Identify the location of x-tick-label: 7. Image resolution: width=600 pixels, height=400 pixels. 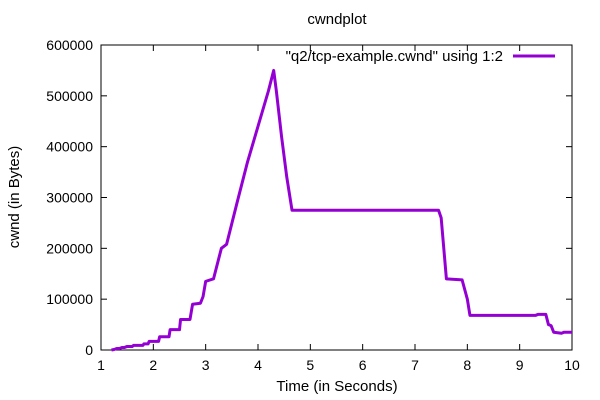
(415, 365).